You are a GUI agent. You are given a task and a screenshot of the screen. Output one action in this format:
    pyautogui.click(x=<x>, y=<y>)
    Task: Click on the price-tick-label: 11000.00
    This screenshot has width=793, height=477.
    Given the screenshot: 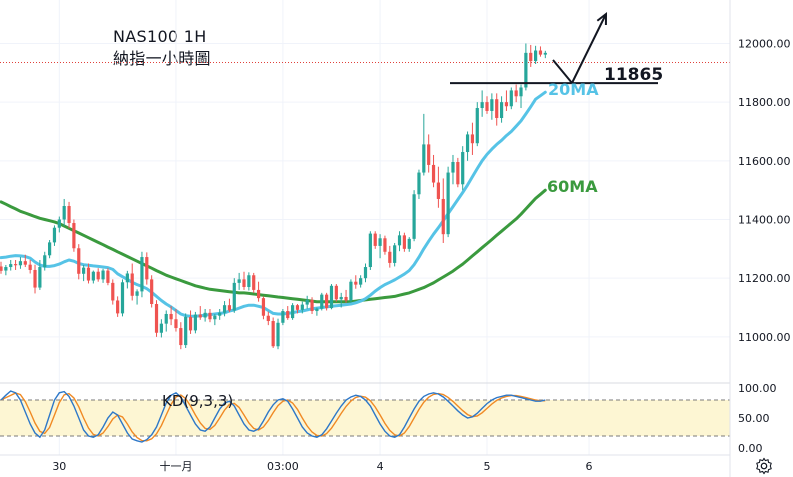 What is the action you would take?
    pyautogui.click(x=764, y=337)
    